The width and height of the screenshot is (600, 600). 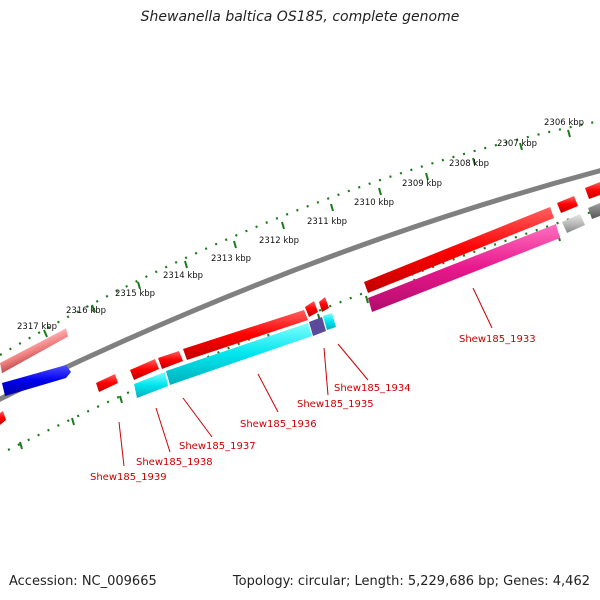 What do you see at coordinates (329, 321) in the screenshot?
I see `gene-cyan-1934` at bounding box center [329, 321].